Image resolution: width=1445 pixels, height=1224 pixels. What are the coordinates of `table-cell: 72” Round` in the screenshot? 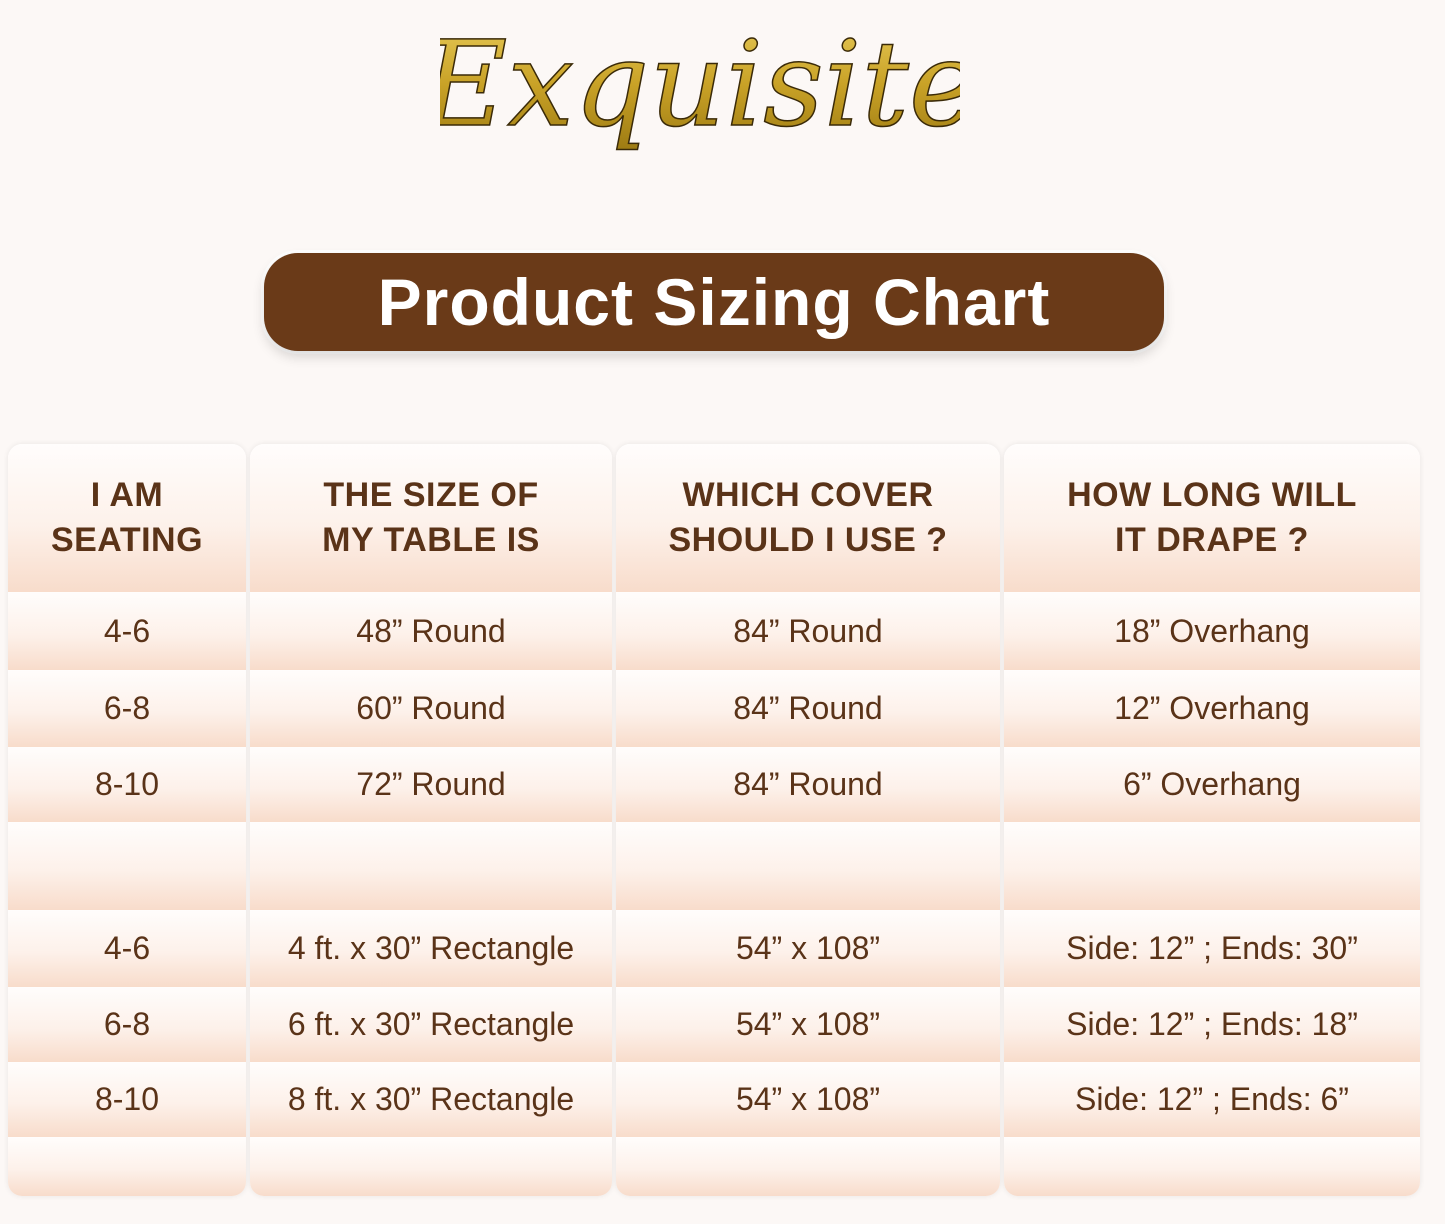 It's located at (431, 784).